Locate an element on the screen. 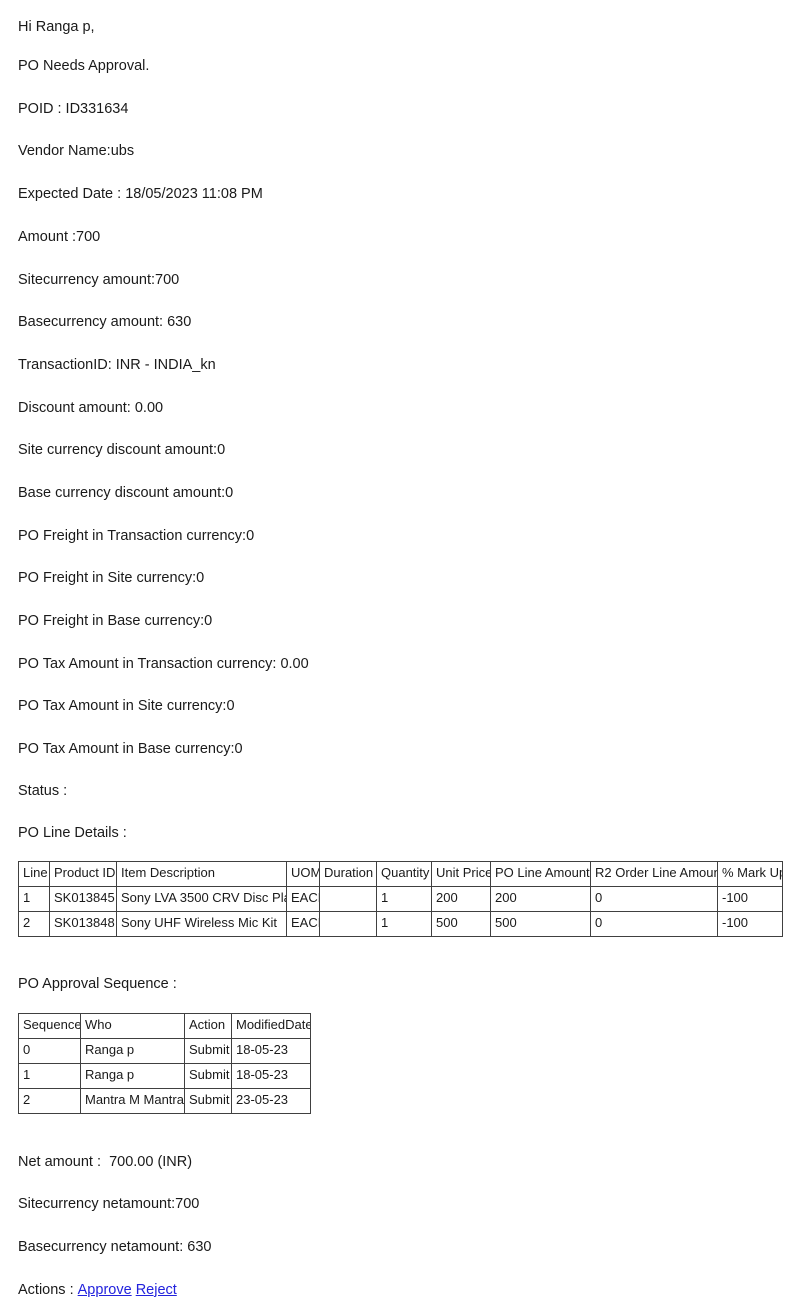 This screenshot has width=800, height=1311. subject-line: PO Needs Approval. is located at coordinates (84, 66).